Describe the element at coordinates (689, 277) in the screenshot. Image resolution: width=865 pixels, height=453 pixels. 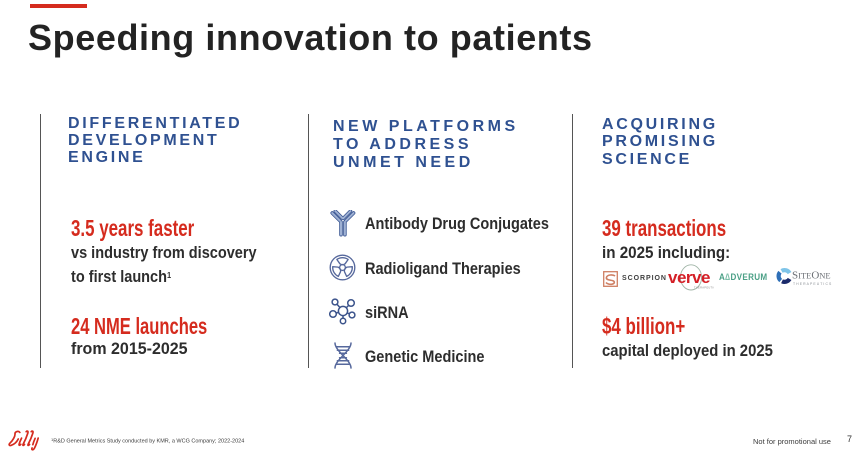
I see `svg-text: verve` at that location.